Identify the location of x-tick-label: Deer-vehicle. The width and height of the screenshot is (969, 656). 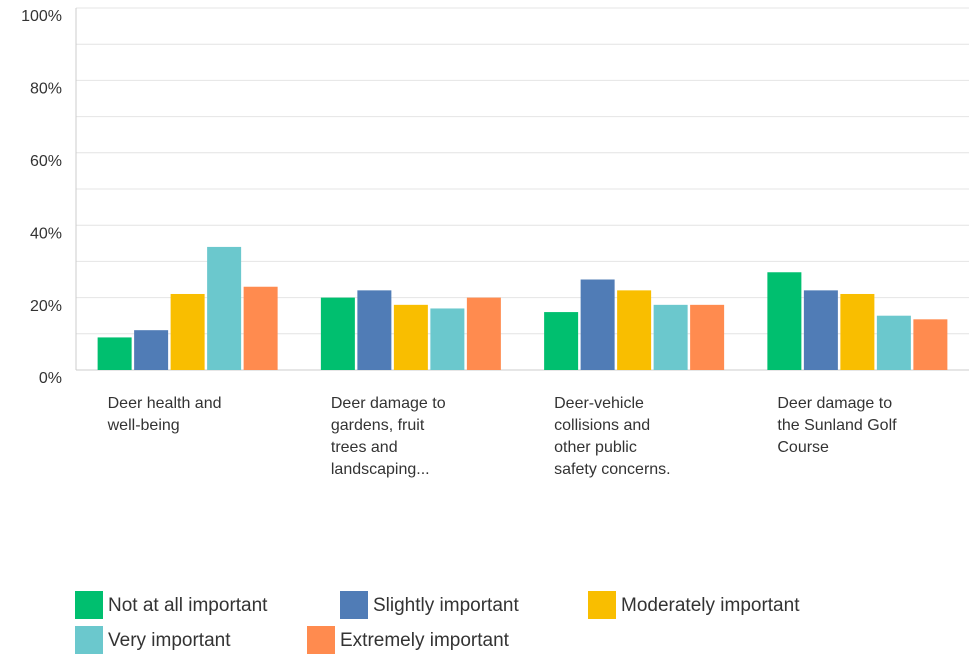
(599, 403).